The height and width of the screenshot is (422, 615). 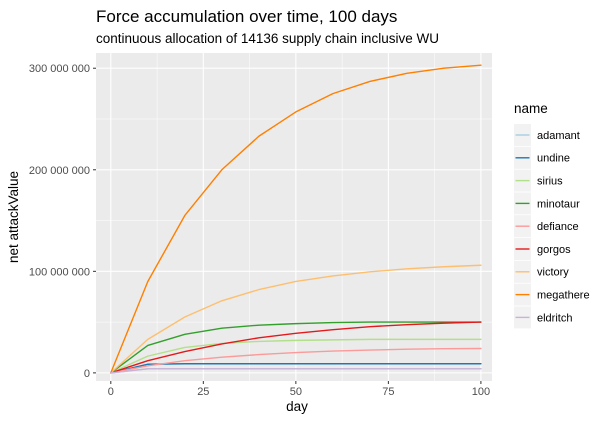 What do you see at coordinates (296, 360) in the screenshot?
I see `series-line-defiance` at bounding box center [296, 360].